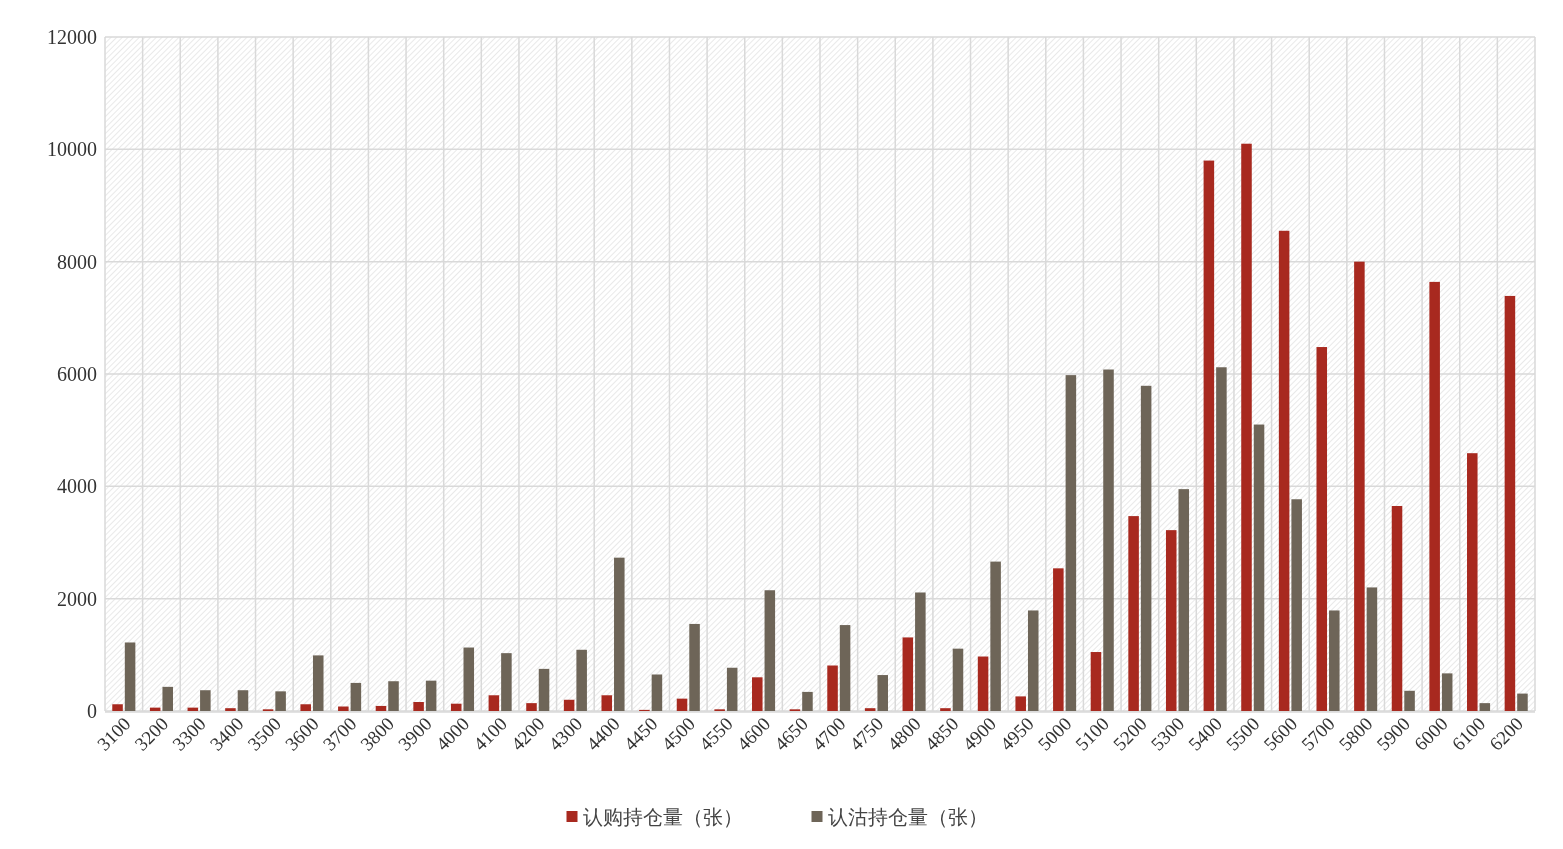 This screenshot has width=1563, height=849. Describe the element at coordinates (907, 817) in the screenshot. I see `legend-label: 认沽持仓量（张）` at that location.